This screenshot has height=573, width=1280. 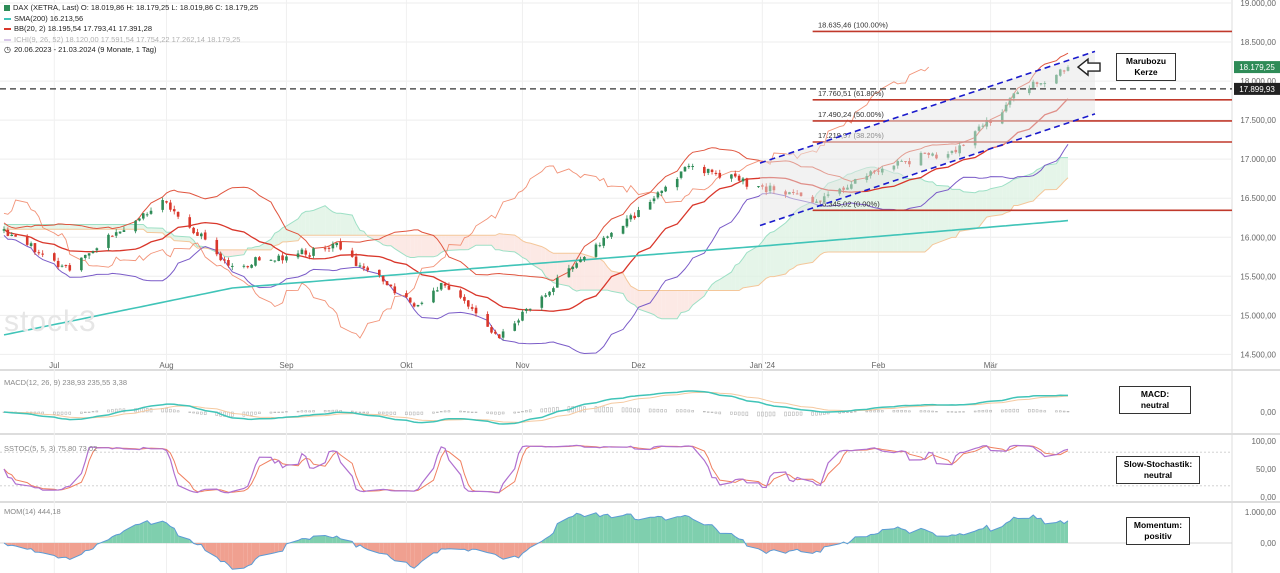 I want to click on y-tick-label: 19.000,00, so click(x=1258, y=4).